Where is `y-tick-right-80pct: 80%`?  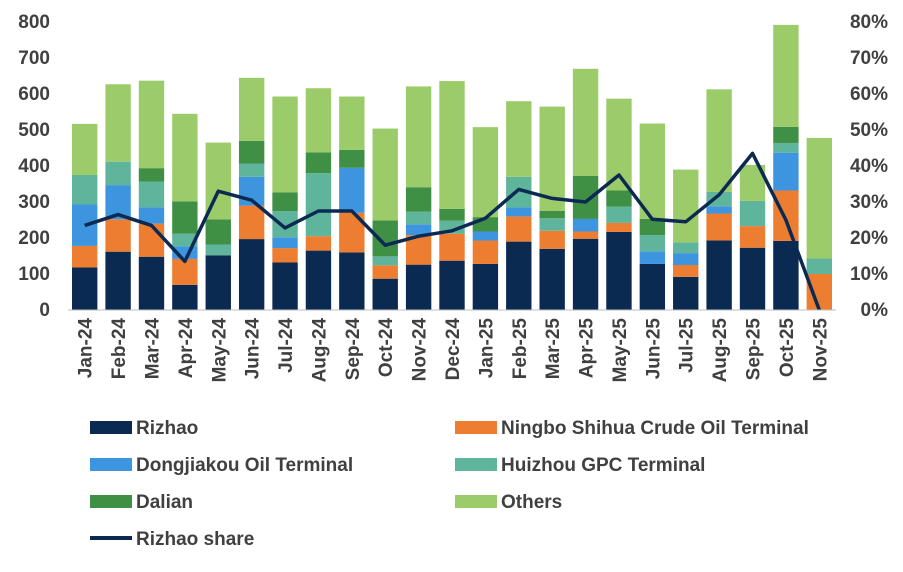 y-tick-right-80pct: 80% is located at coordinates (869, 22).